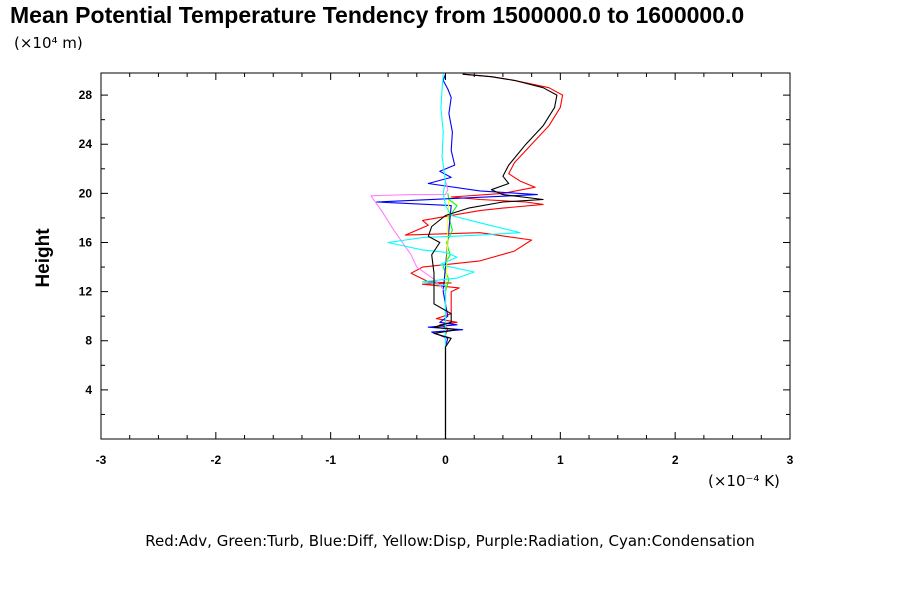 This screenshot has height=600, width=900. What do you see at coordinates (86, 193) in the screenshot?
I see `y-tick-label: 20` at bounding box center [86, 193].